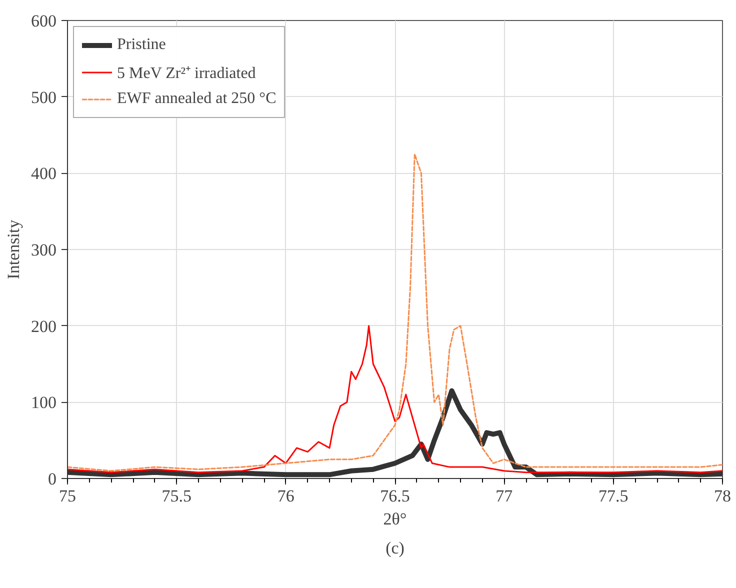 Image resolution: width=736 pixels, height=588 pixels. What do you see at coordinates (43, 250) in the screenshot?
I see `y-tick-label: 300` at bounding box center [43, 250].